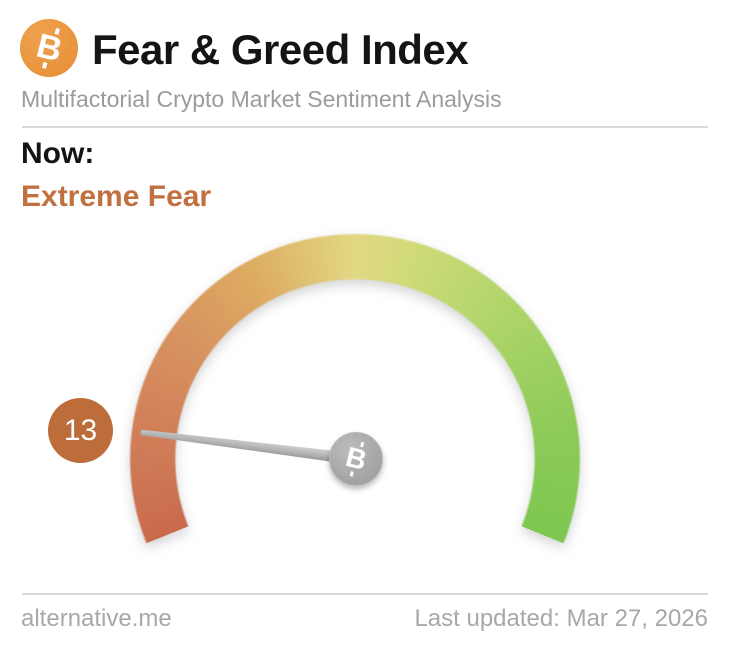 The width and height of the screenshot is (730, 654). Describe the element at coordinates (80, 430) in the screenshot. I see `gauge-value-badge: 13` at that location.